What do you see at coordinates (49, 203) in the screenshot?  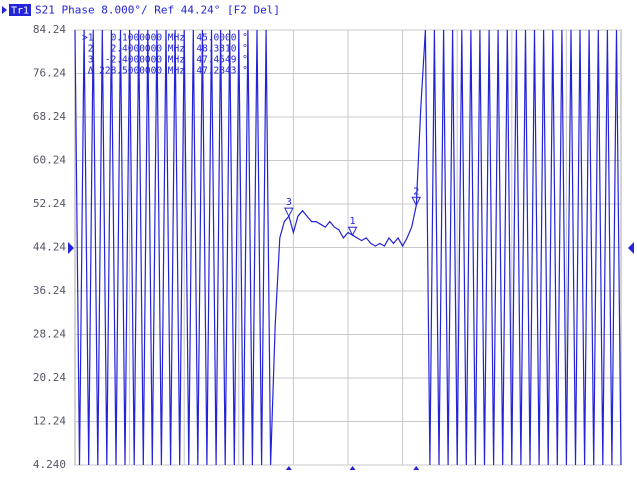 I see `y-tick-label: 52.24` at bounding box center [49, 203].